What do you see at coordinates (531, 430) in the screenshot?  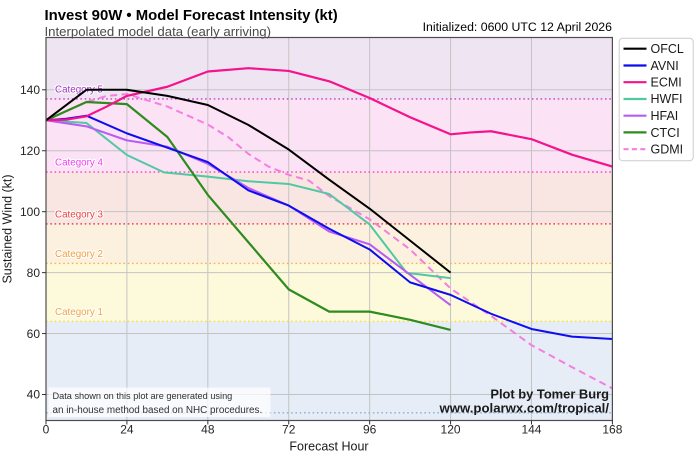 I see `svg-text: 144` at bounding box center [531, 430].